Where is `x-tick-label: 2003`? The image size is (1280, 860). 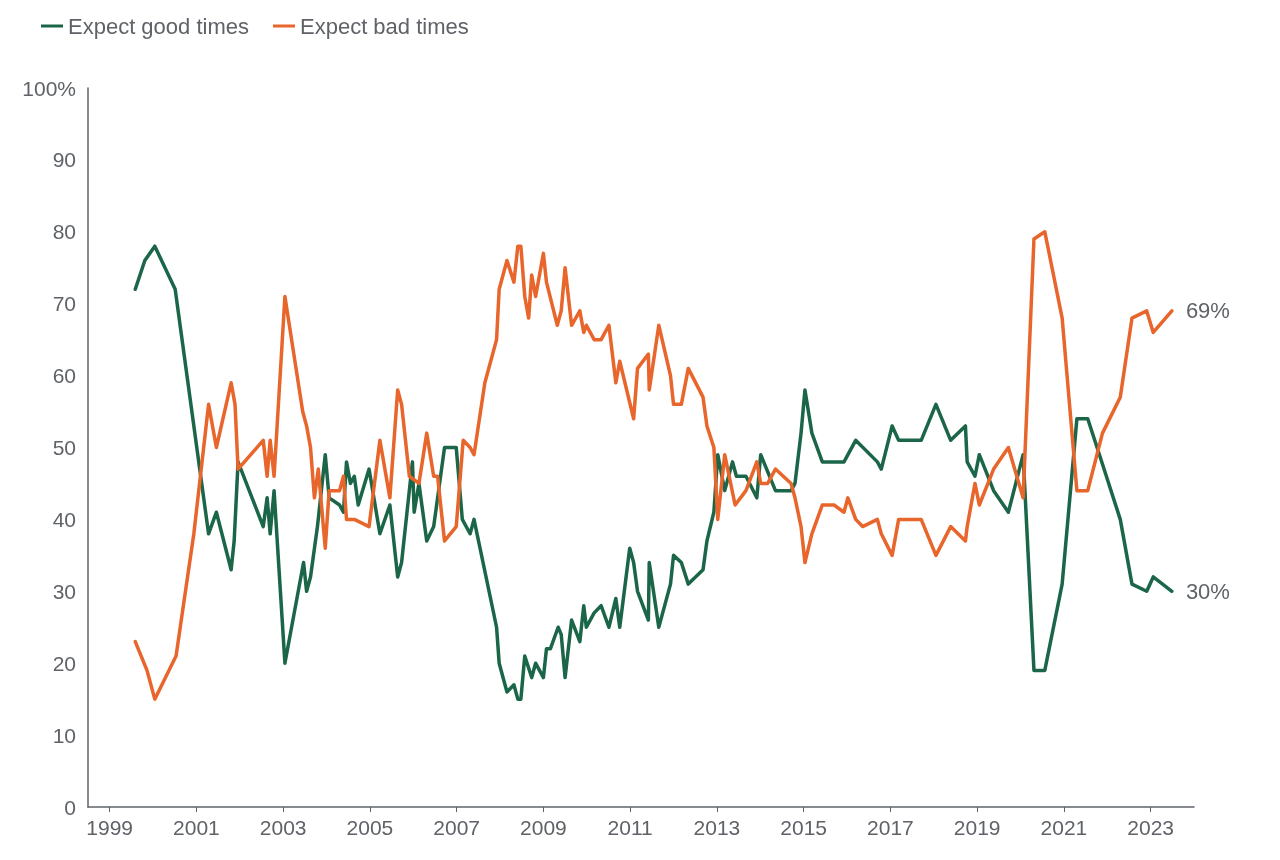
x-tick-label: 2003 is located at coordinates (283, 827).